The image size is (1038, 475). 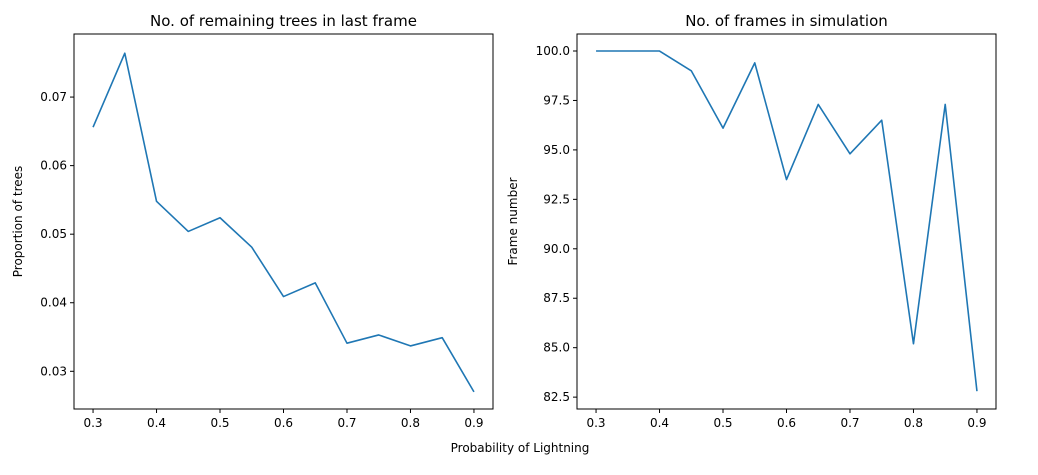 I want to click on shared-x-axis-label: Probability of Lightning, so click(x=520, y=448).